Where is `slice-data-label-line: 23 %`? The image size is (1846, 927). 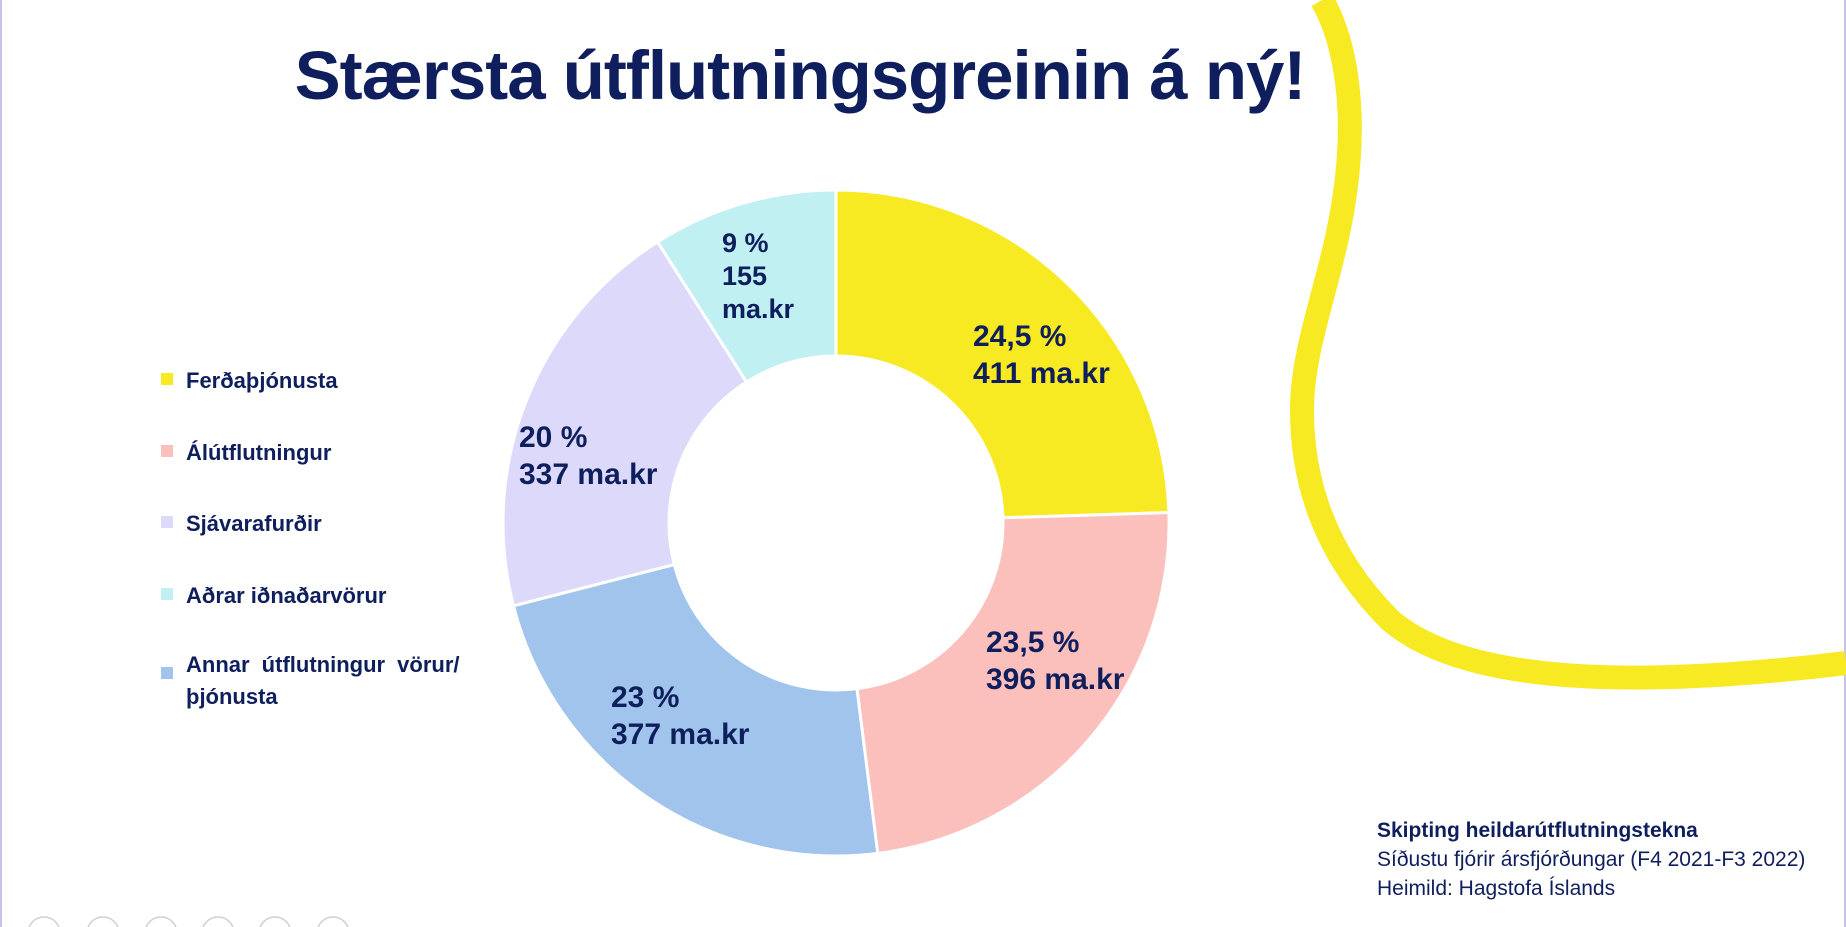 slice-data-label-line: 23 % is located at coordinates (645, 697).